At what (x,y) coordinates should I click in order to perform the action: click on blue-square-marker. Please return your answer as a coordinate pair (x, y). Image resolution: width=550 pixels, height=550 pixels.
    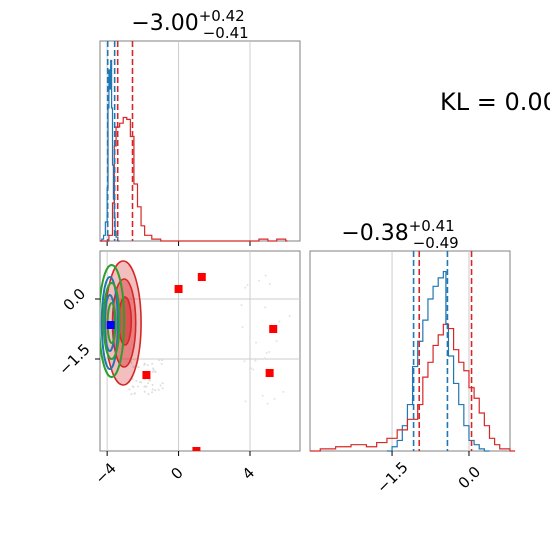
    Looking at the image, I should click on (110, 325).